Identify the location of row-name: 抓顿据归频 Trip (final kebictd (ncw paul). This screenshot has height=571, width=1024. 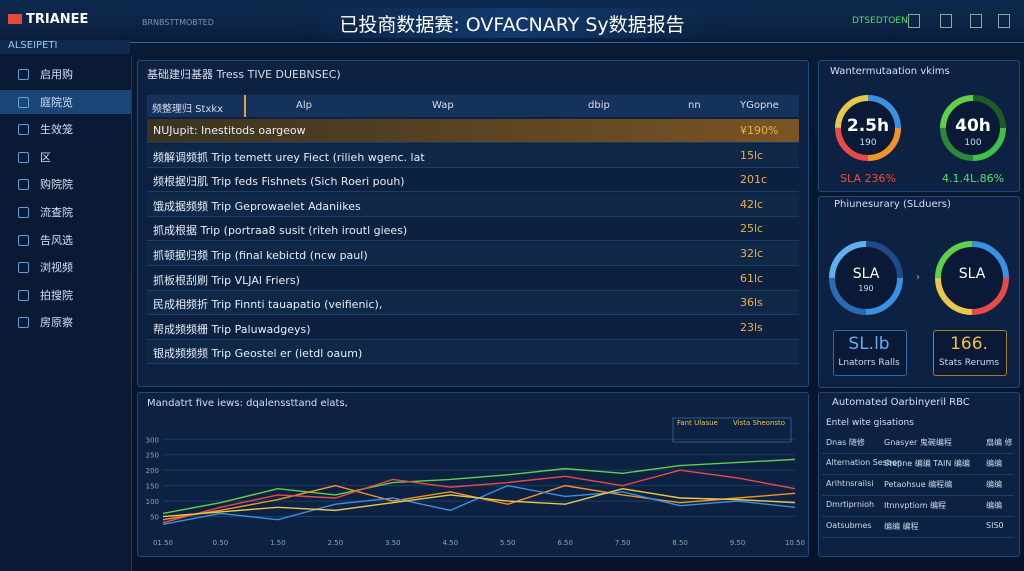
(260, 255).